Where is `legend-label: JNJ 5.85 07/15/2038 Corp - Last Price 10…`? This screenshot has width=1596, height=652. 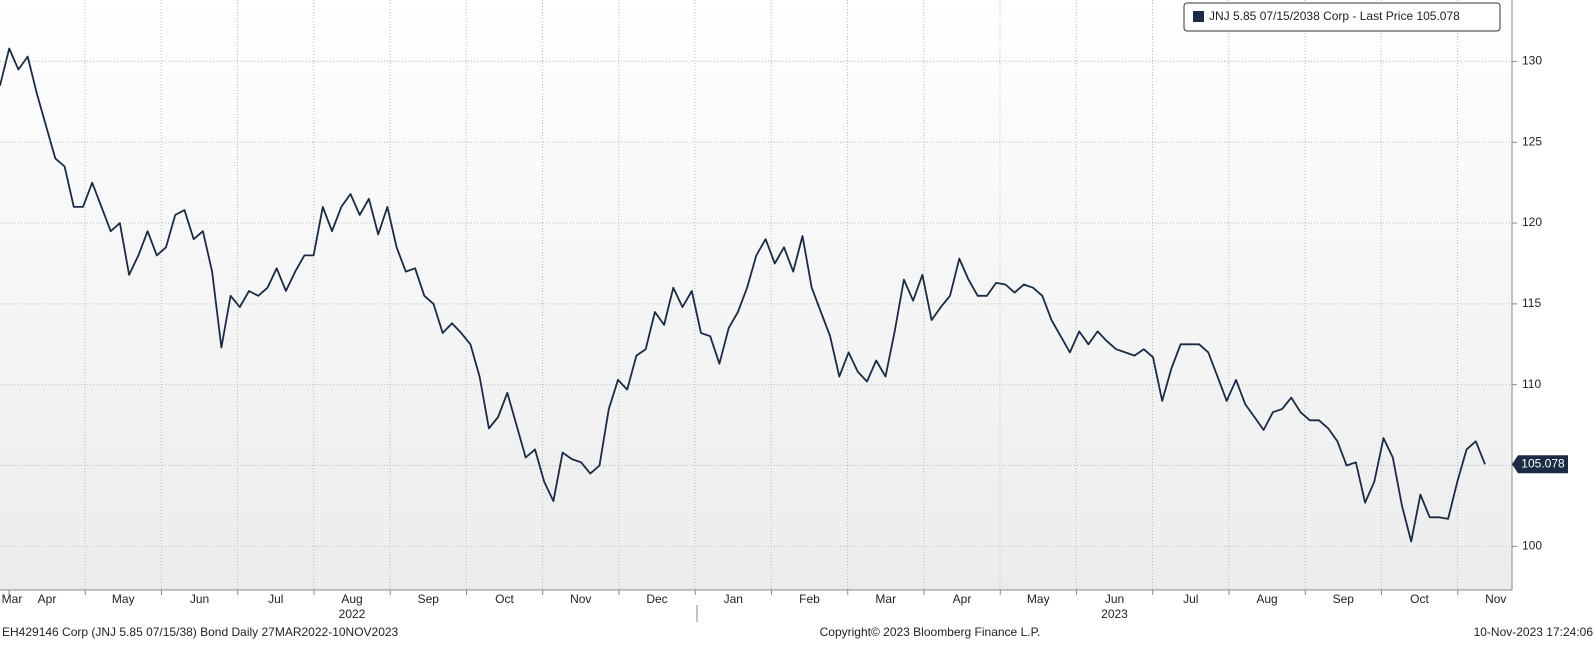
legend-label: JNJ 5.85 07/15/2038 Corp - Last Price 10… is located at coordinates (1334, 16).